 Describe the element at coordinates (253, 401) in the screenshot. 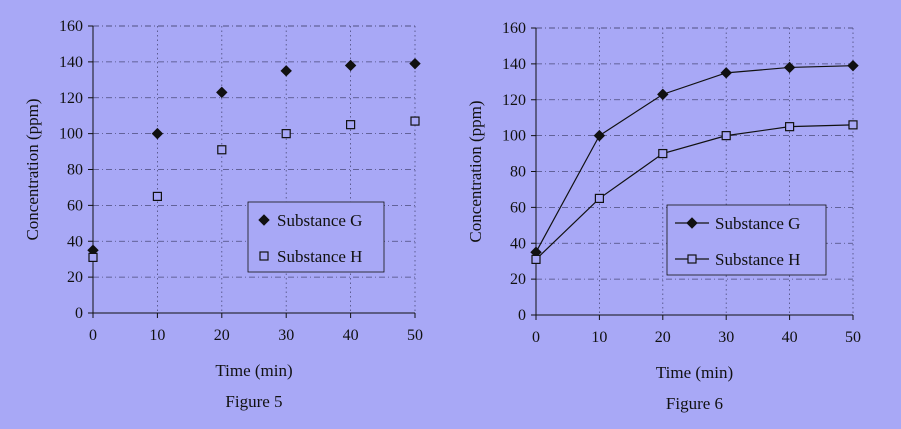

I see `figure-caption: Figure 5` at that location.